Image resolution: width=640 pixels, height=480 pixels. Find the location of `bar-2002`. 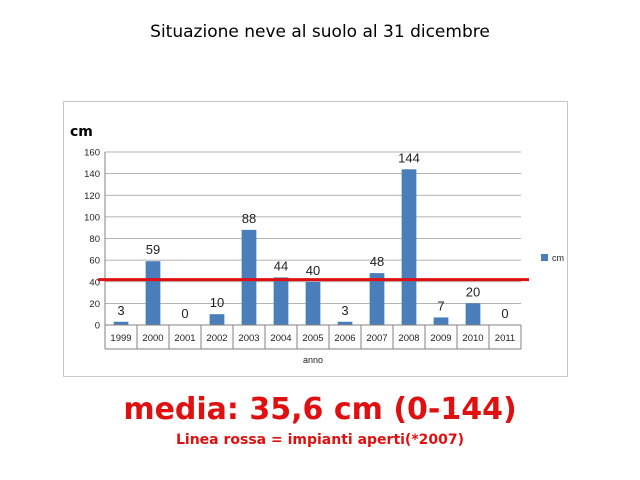

bar-2002 is located at coordinates (217, 319).